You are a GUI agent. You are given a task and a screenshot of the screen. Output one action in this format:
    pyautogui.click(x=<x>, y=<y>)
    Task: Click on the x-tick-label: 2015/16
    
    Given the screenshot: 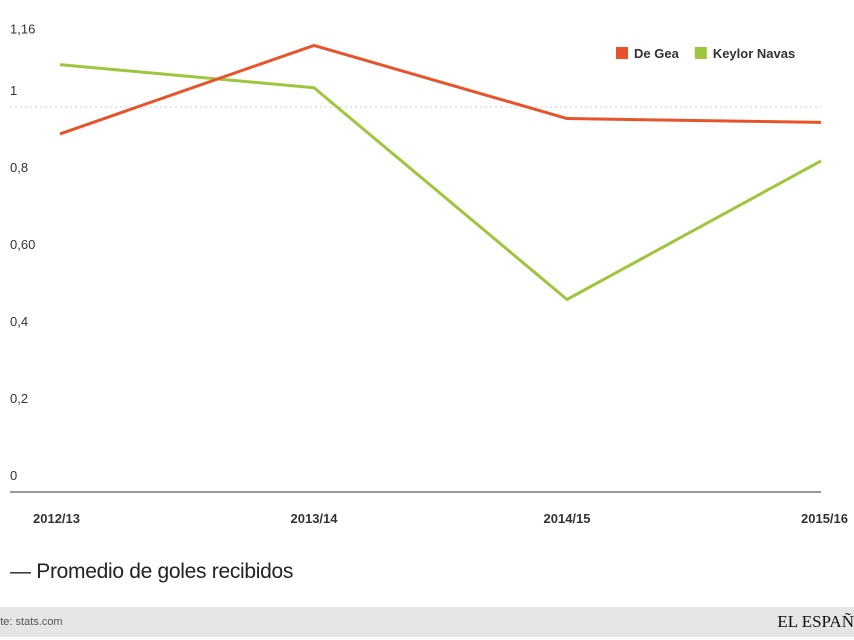 What is the action you would take?
    pyautogui.click(x=824, y=518)
    